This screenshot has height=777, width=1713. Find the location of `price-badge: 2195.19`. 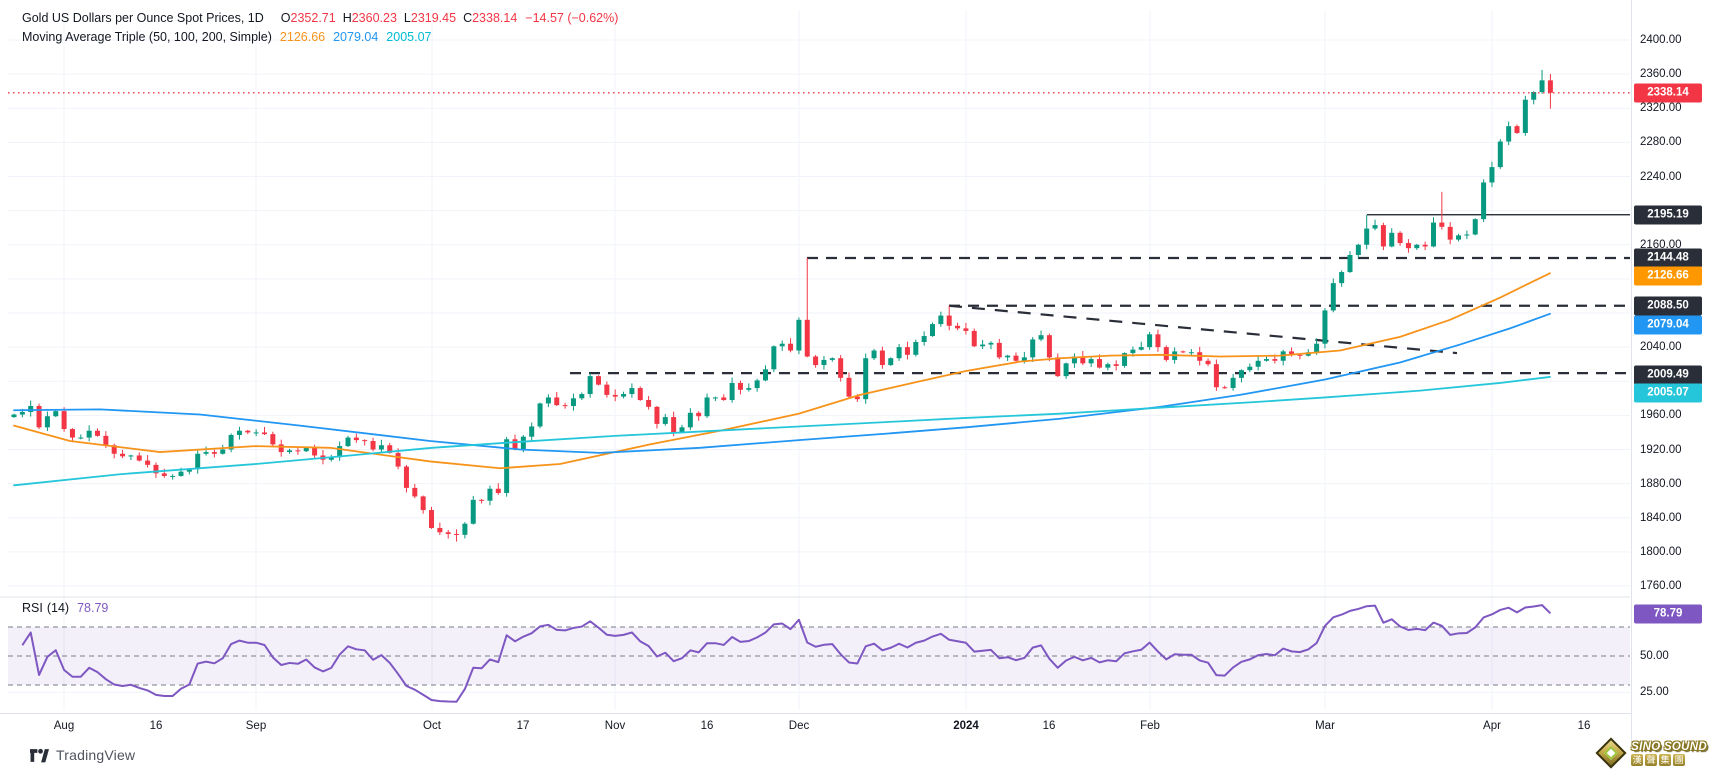

price-badge: 2195.19 is located at coordinates (1668, 215).